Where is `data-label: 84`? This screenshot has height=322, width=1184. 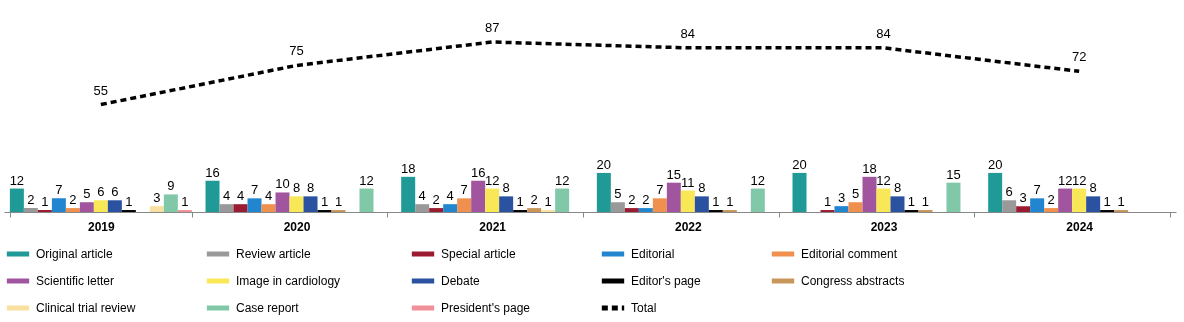
data-label: 84 is located at coordinates (883, 33).